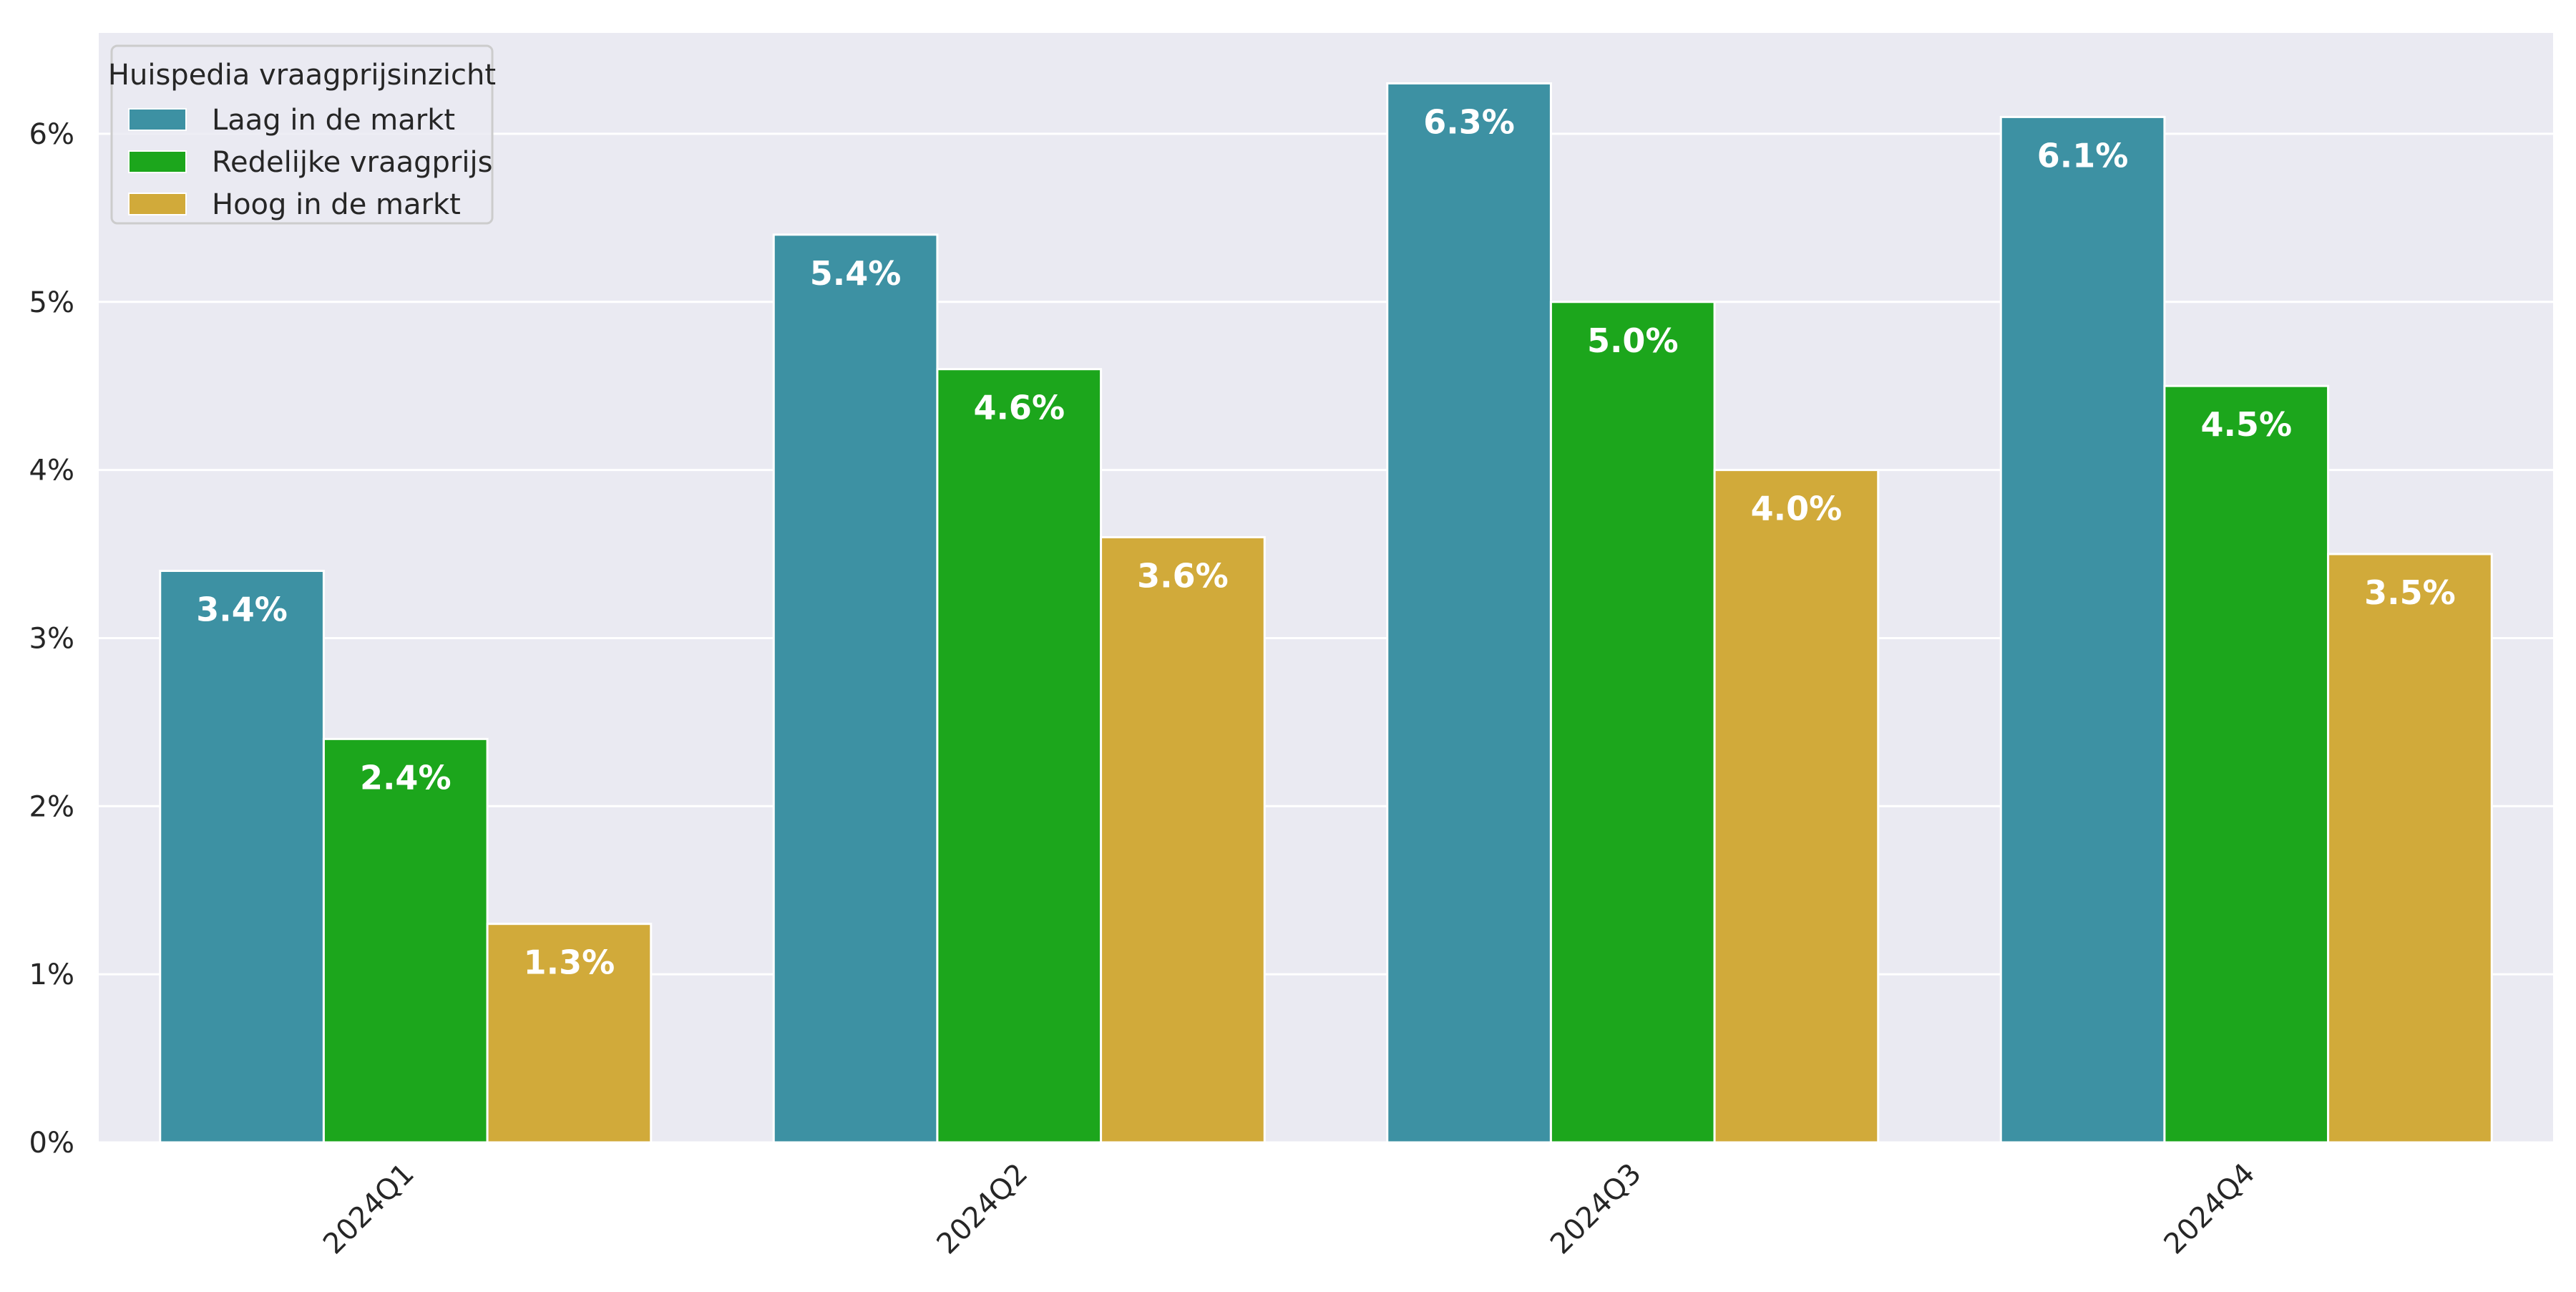 This screenshot has height=1292, width=2576. I want to click on x-tick-label: 2024Q1, so click(369, 1209).